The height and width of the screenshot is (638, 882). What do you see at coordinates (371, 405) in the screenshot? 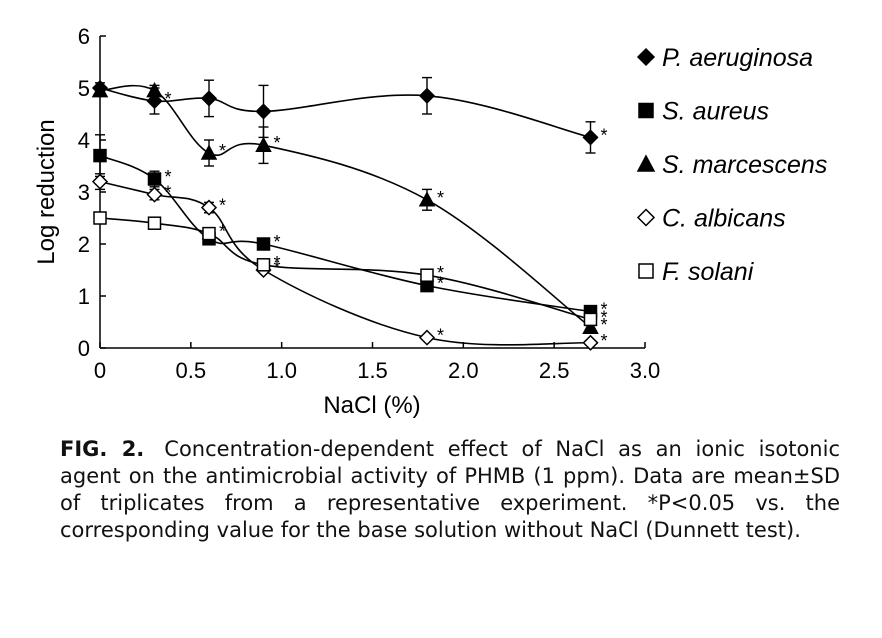
I see `x-axis-label: NaCl (%)` at bounding box center [371, 405].